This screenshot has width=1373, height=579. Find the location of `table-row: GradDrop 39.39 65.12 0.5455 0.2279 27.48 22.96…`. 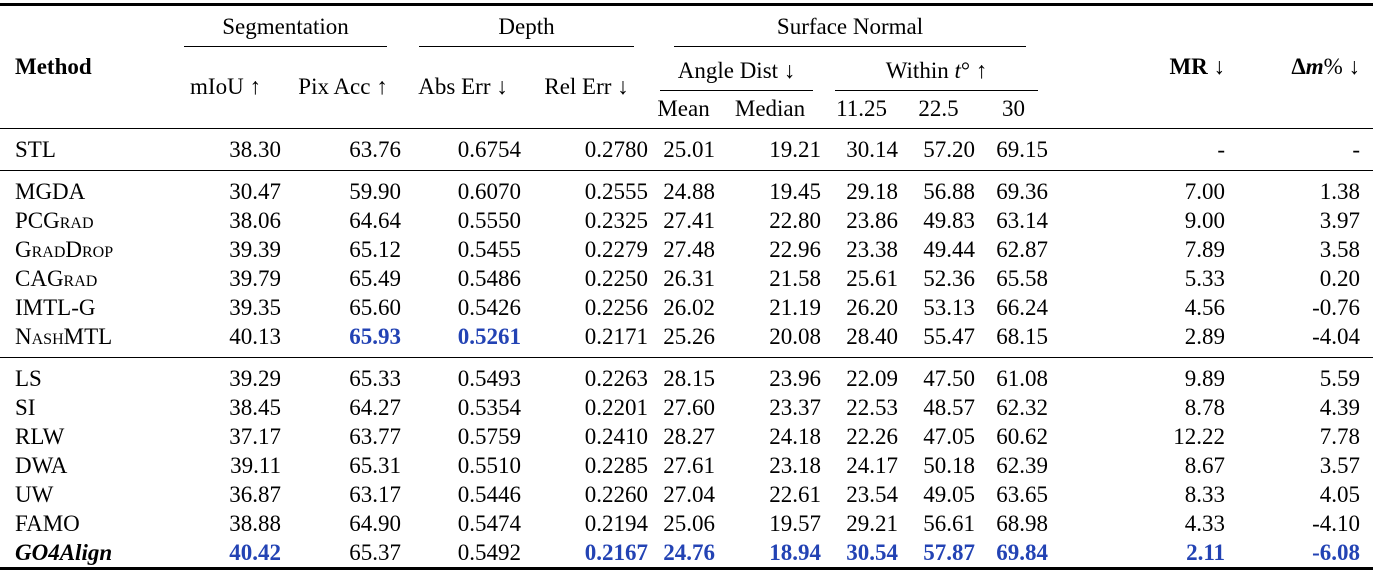

table-row: GradDrop 39.39 65.12 0.5455 0.2279 27.48 22.96… is located at coordinates (686, 249).